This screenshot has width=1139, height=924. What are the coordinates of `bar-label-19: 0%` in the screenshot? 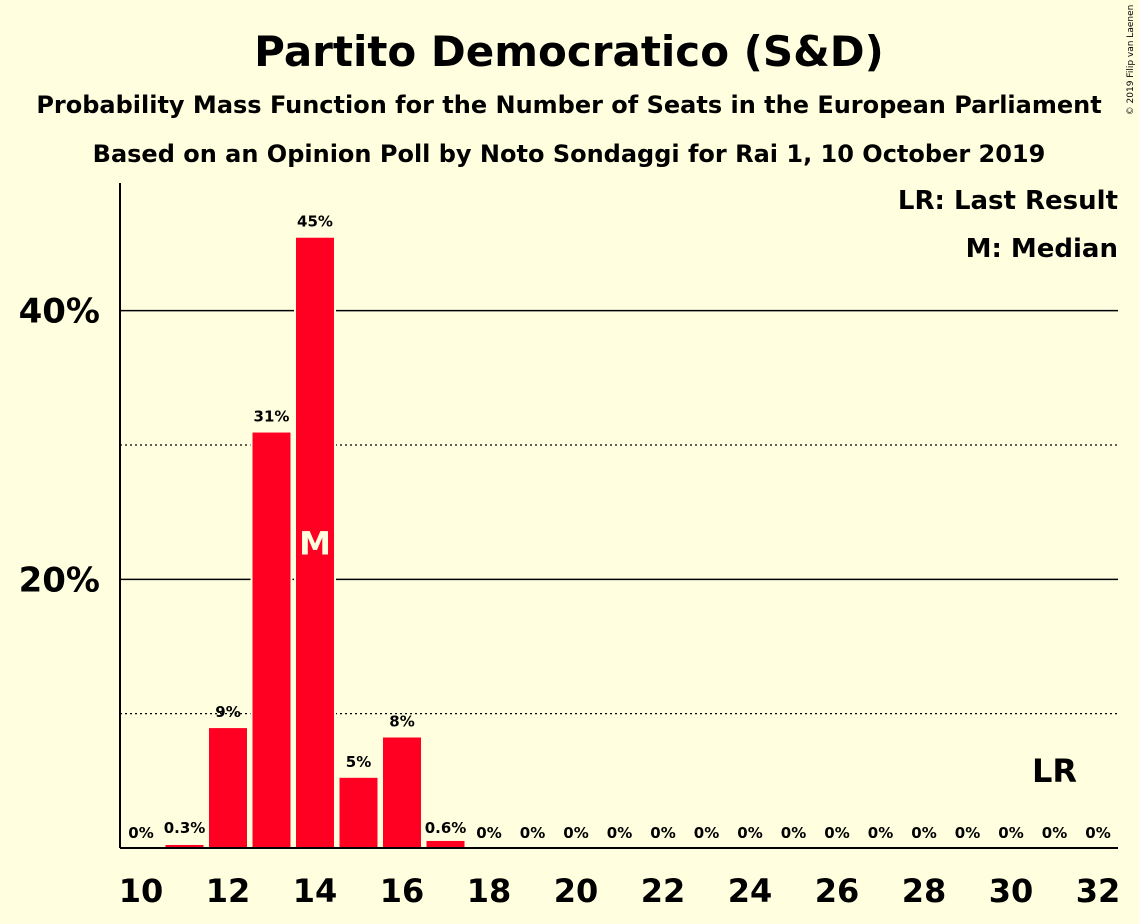 It's located at (532, 833).